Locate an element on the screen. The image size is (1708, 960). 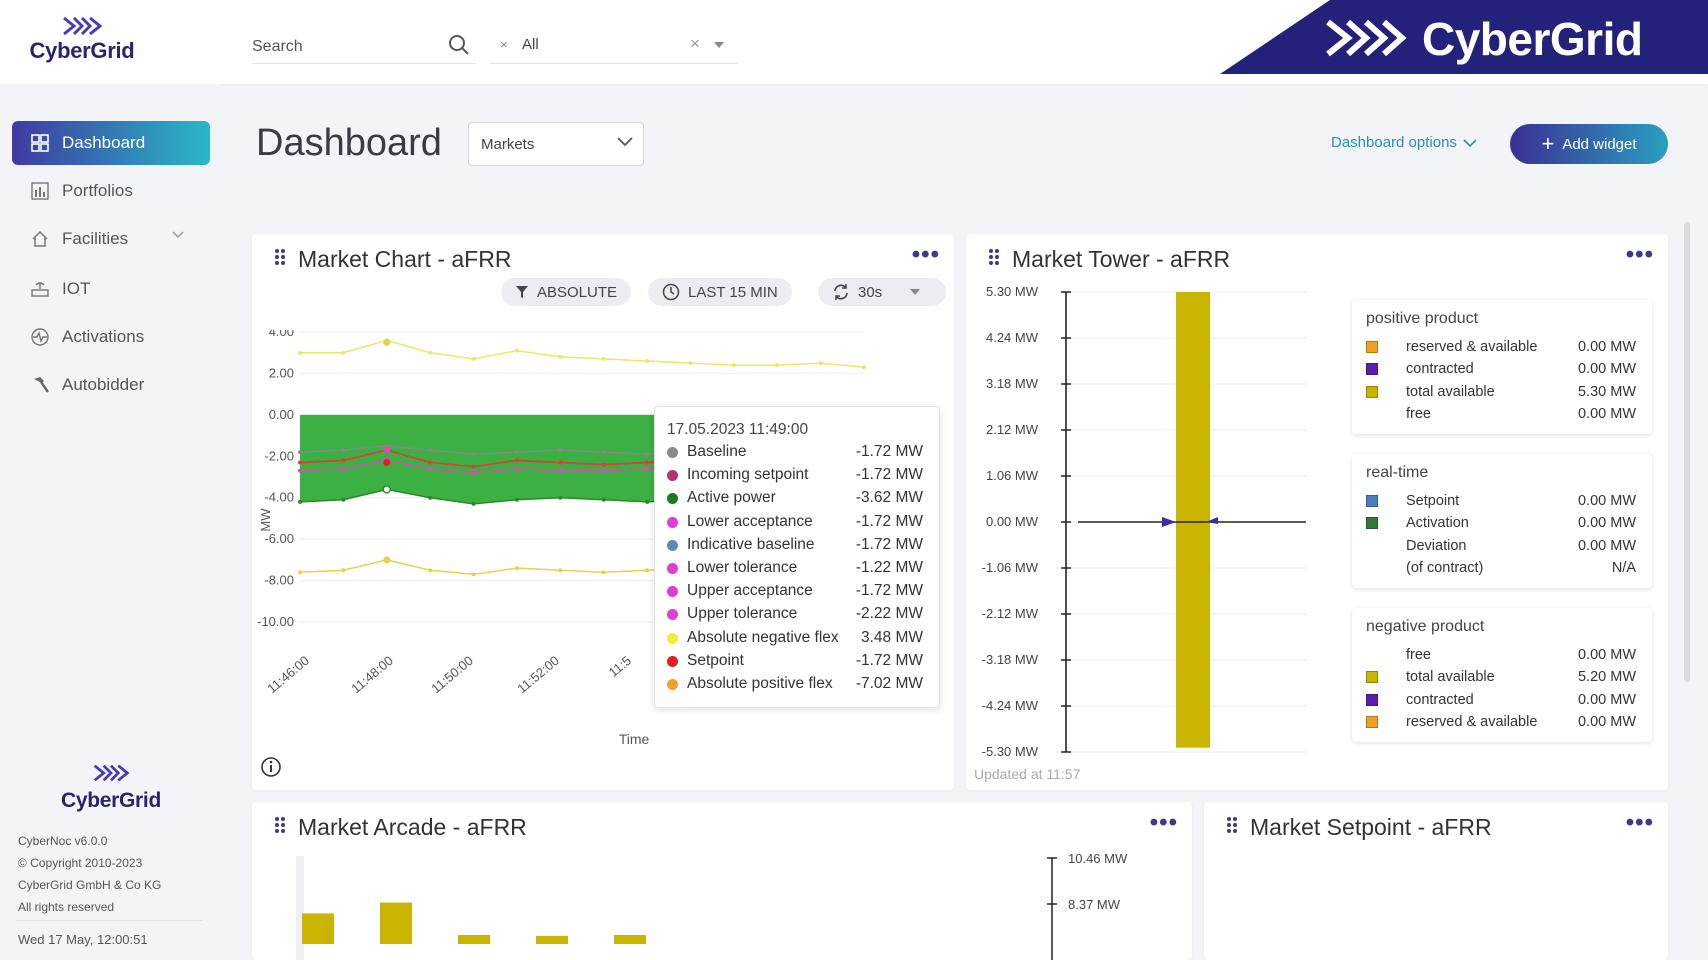
series-line is located at coordinates (582, 353).